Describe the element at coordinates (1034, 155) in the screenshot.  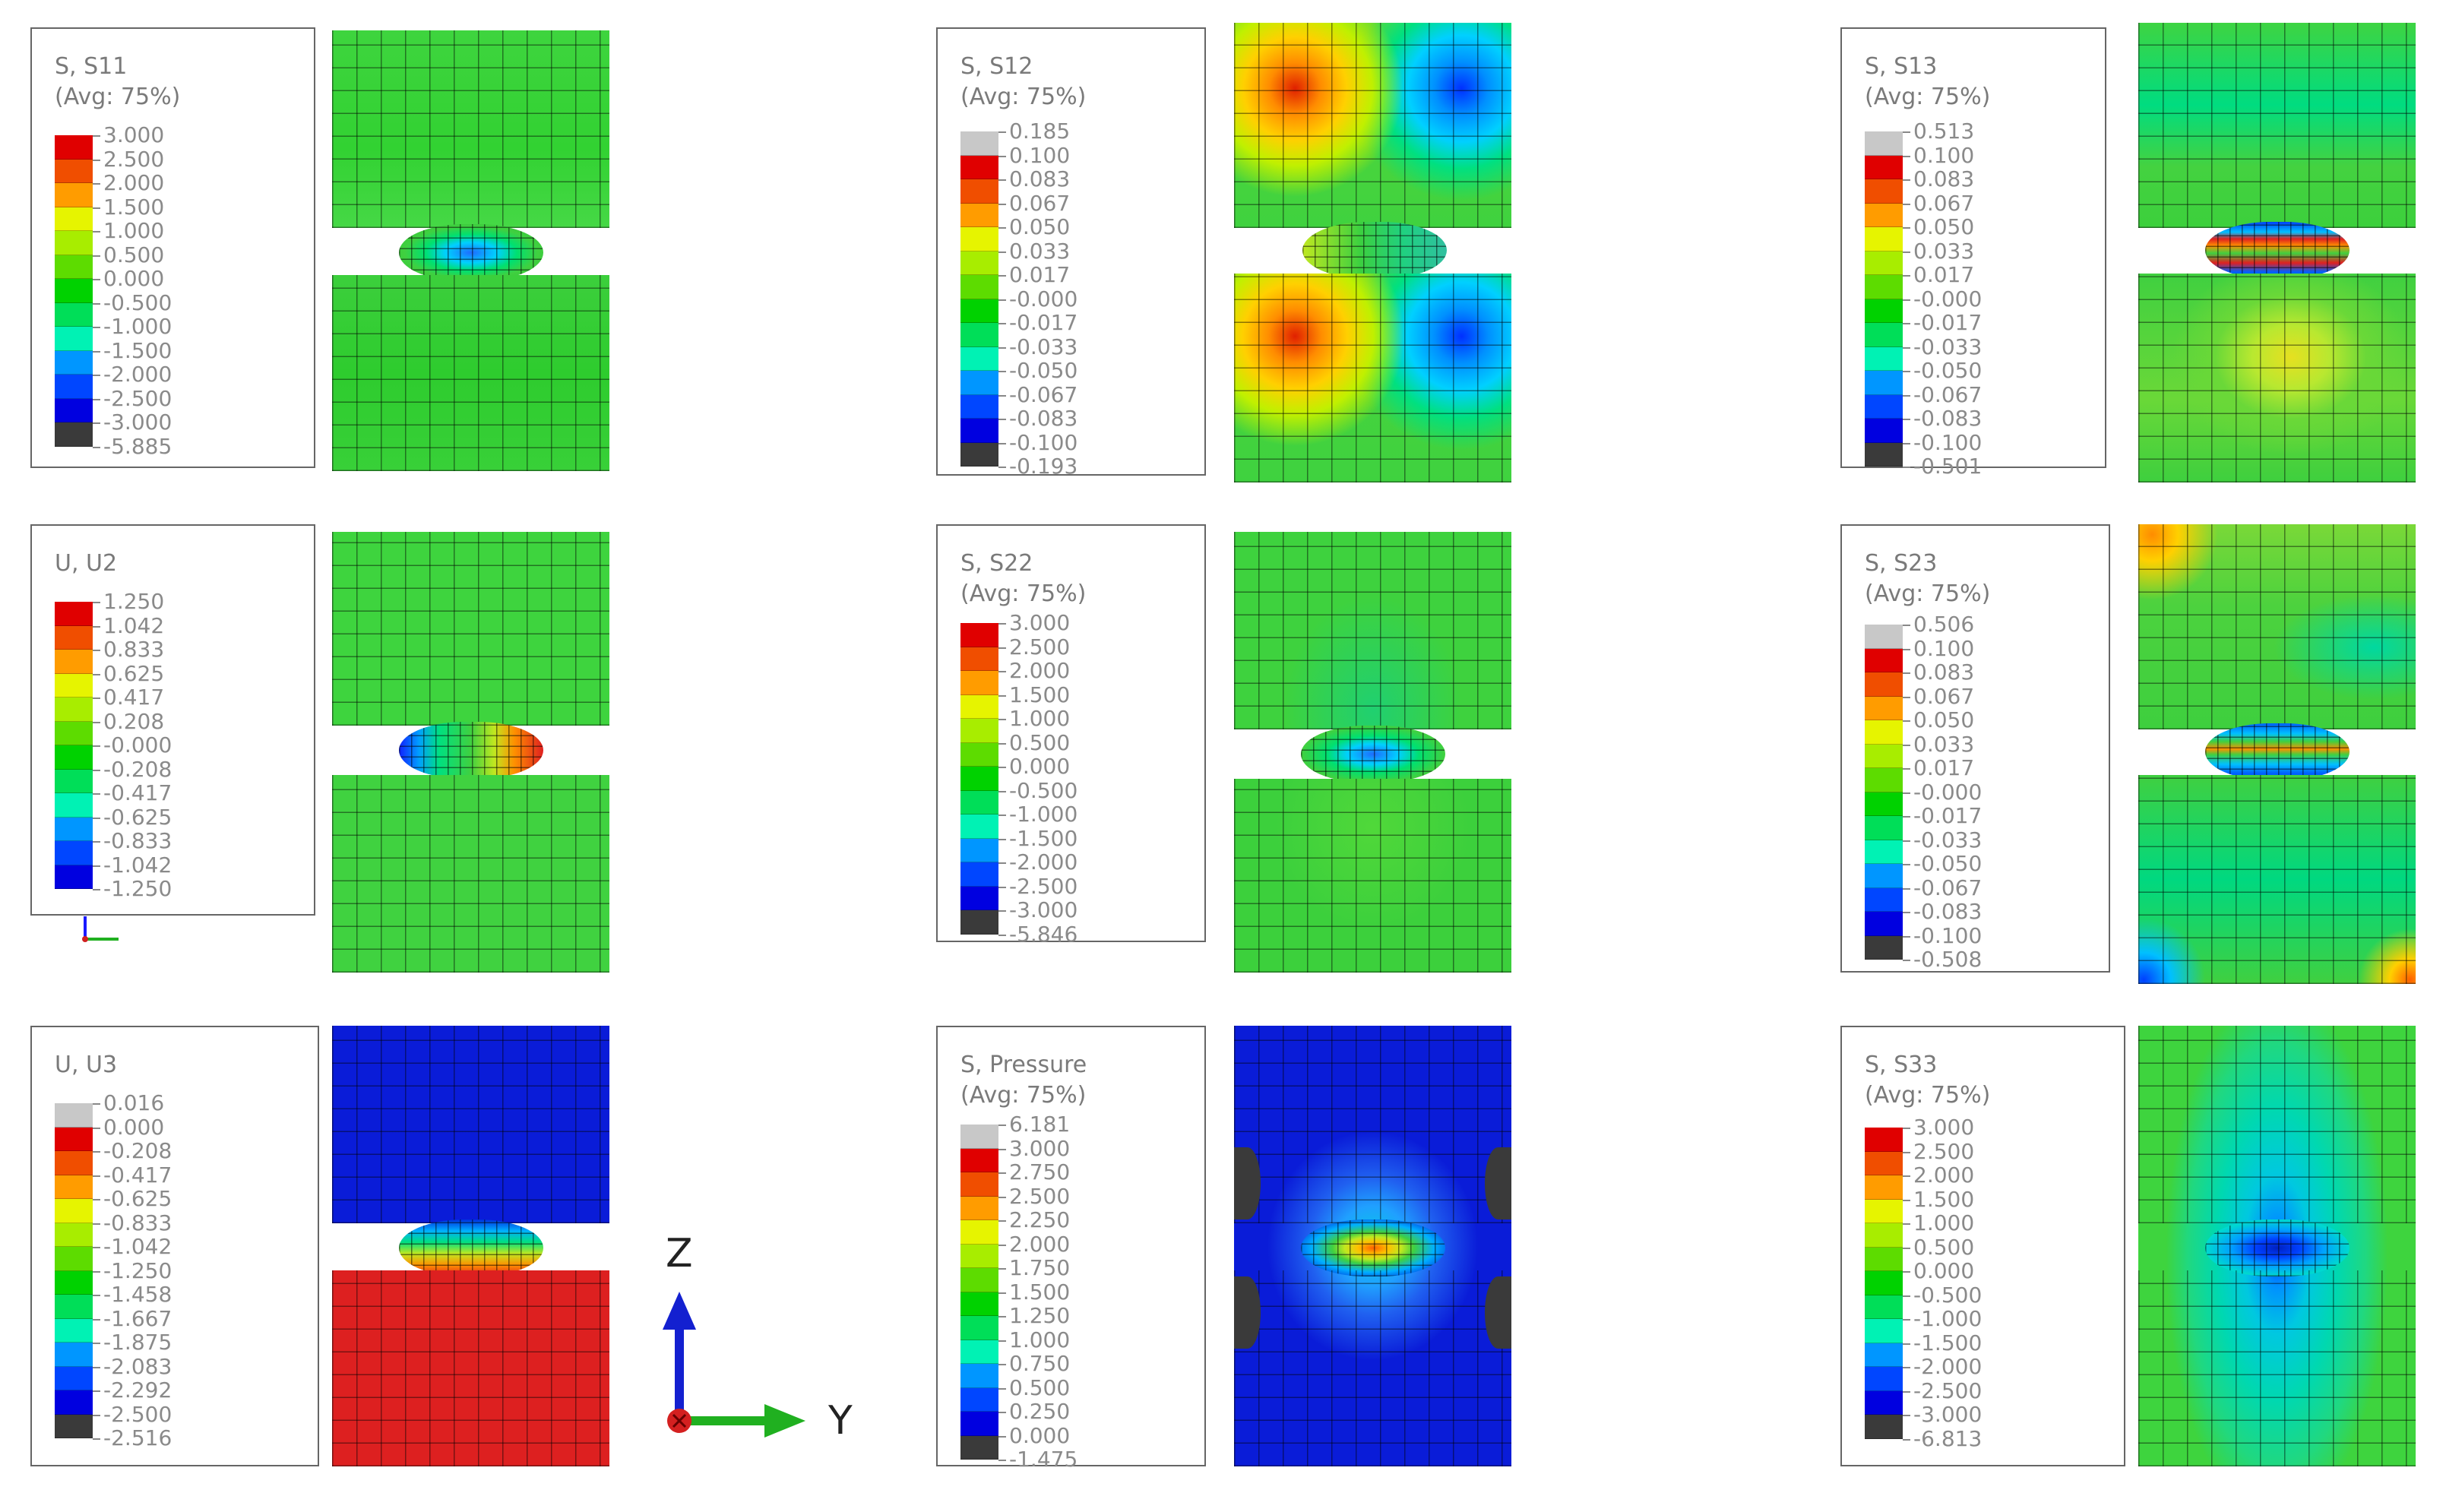
I see `tick-label: 0.100` at that location.